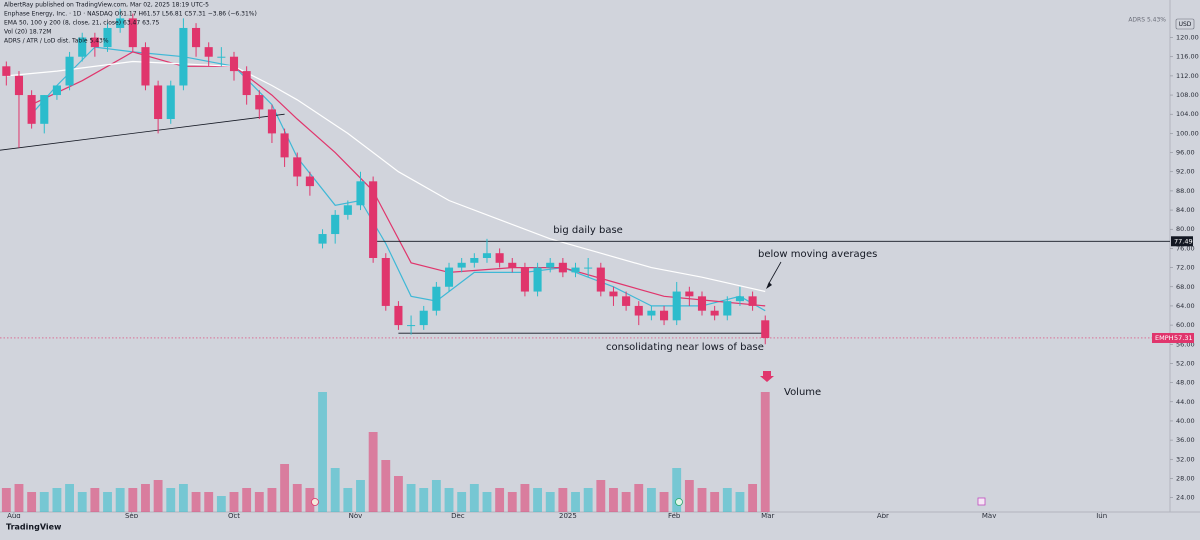  I want to click on price-tag: 57.31, so click(1183, 338).